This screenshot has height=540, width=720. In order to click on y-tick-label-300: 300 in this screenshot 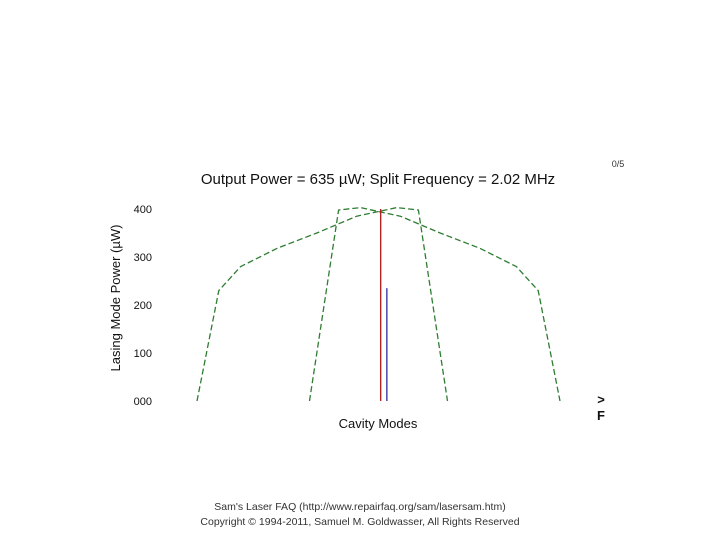, I will do `click(143, 258)`.